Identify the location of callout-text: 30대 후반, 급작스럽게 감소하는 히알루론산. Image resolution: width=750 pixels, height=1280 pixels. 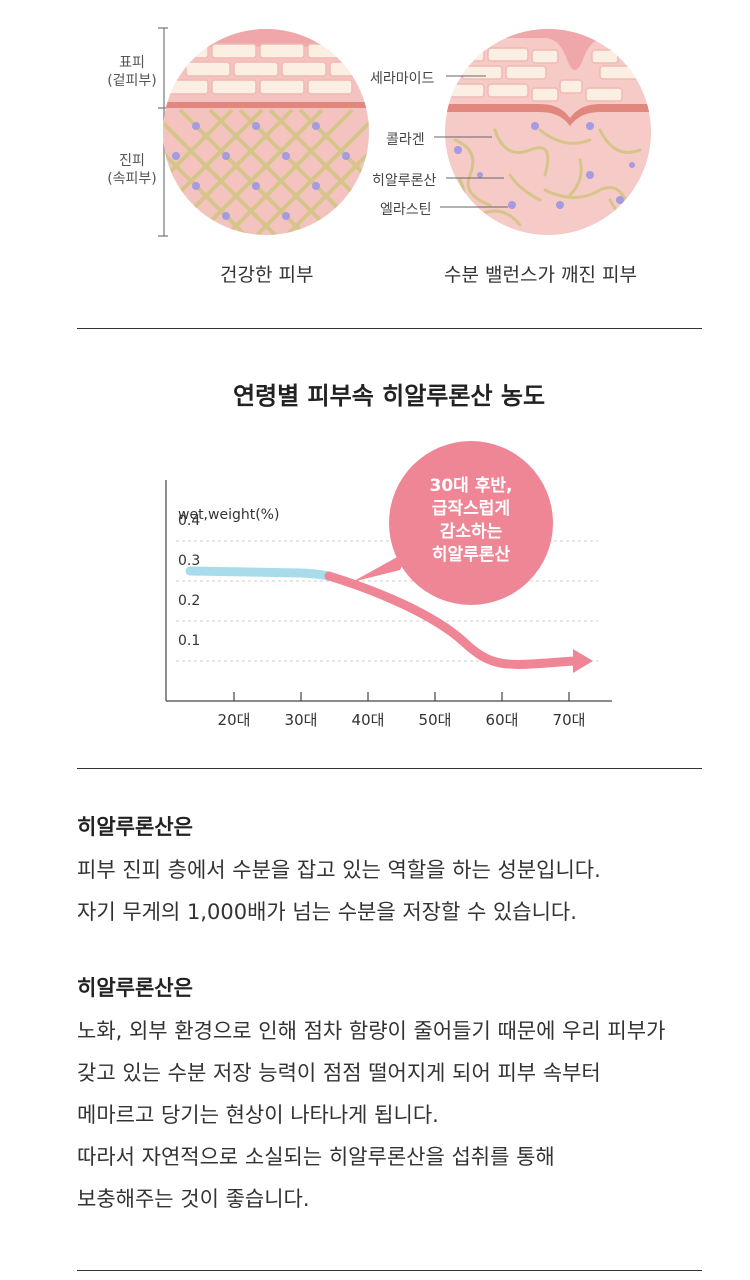
(471, 521).